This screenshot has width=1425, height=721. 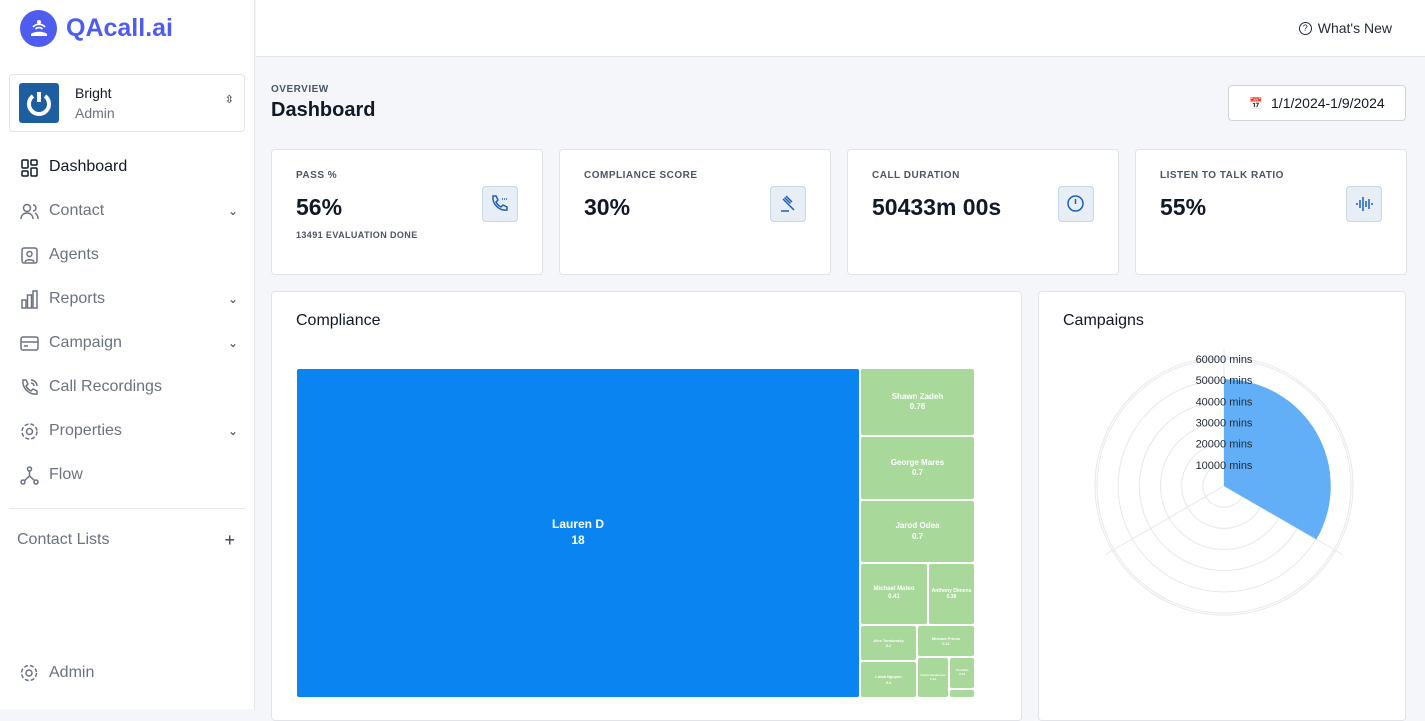 I want to click on sidebar-item-label: Contact, so click(x=77, y=210).